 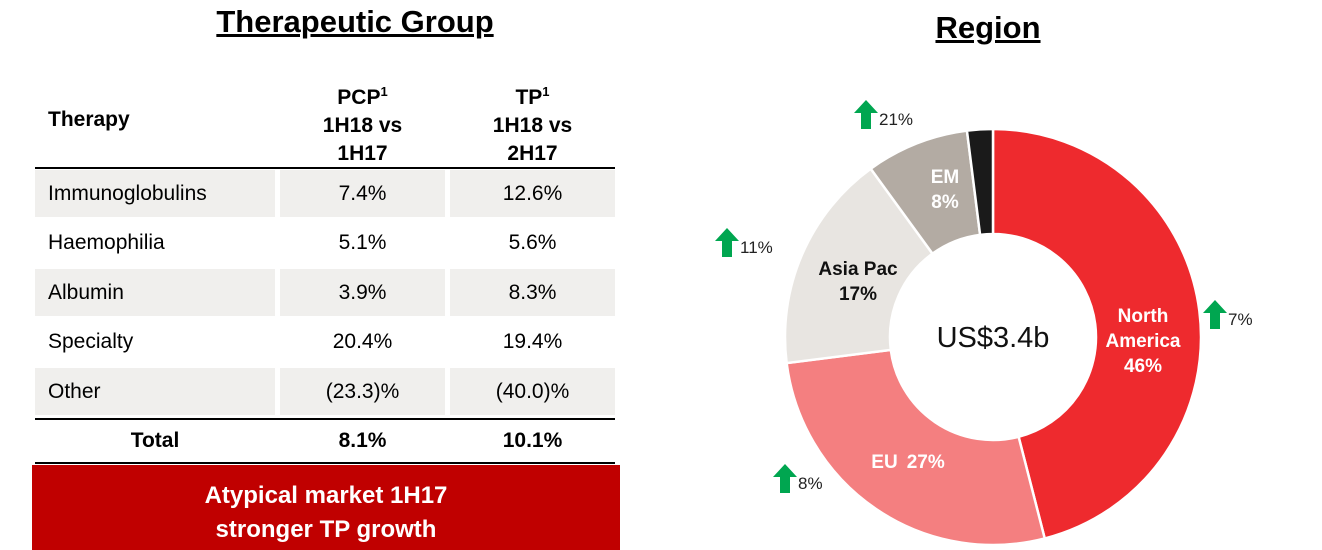 I want to click on table-cell: 7.4%, so click(x=362, y=193).